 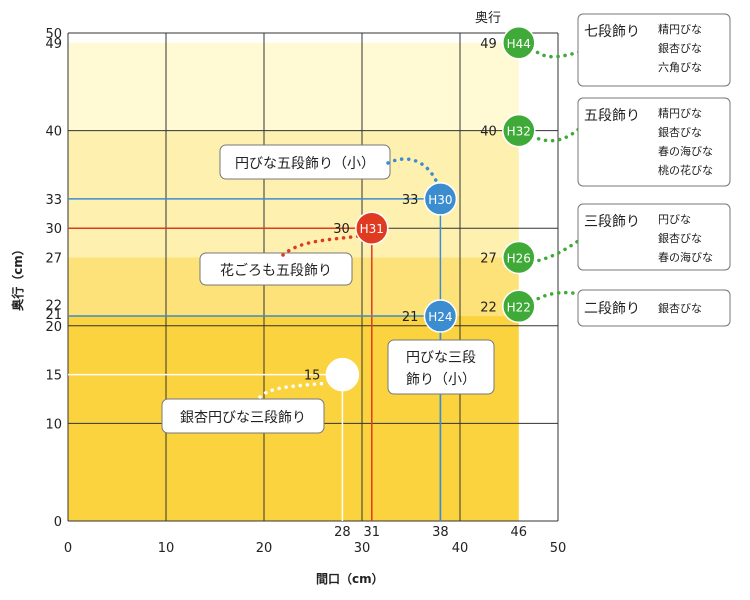 I want to click on y-tick-label: 49, so click(x=53, y=44).